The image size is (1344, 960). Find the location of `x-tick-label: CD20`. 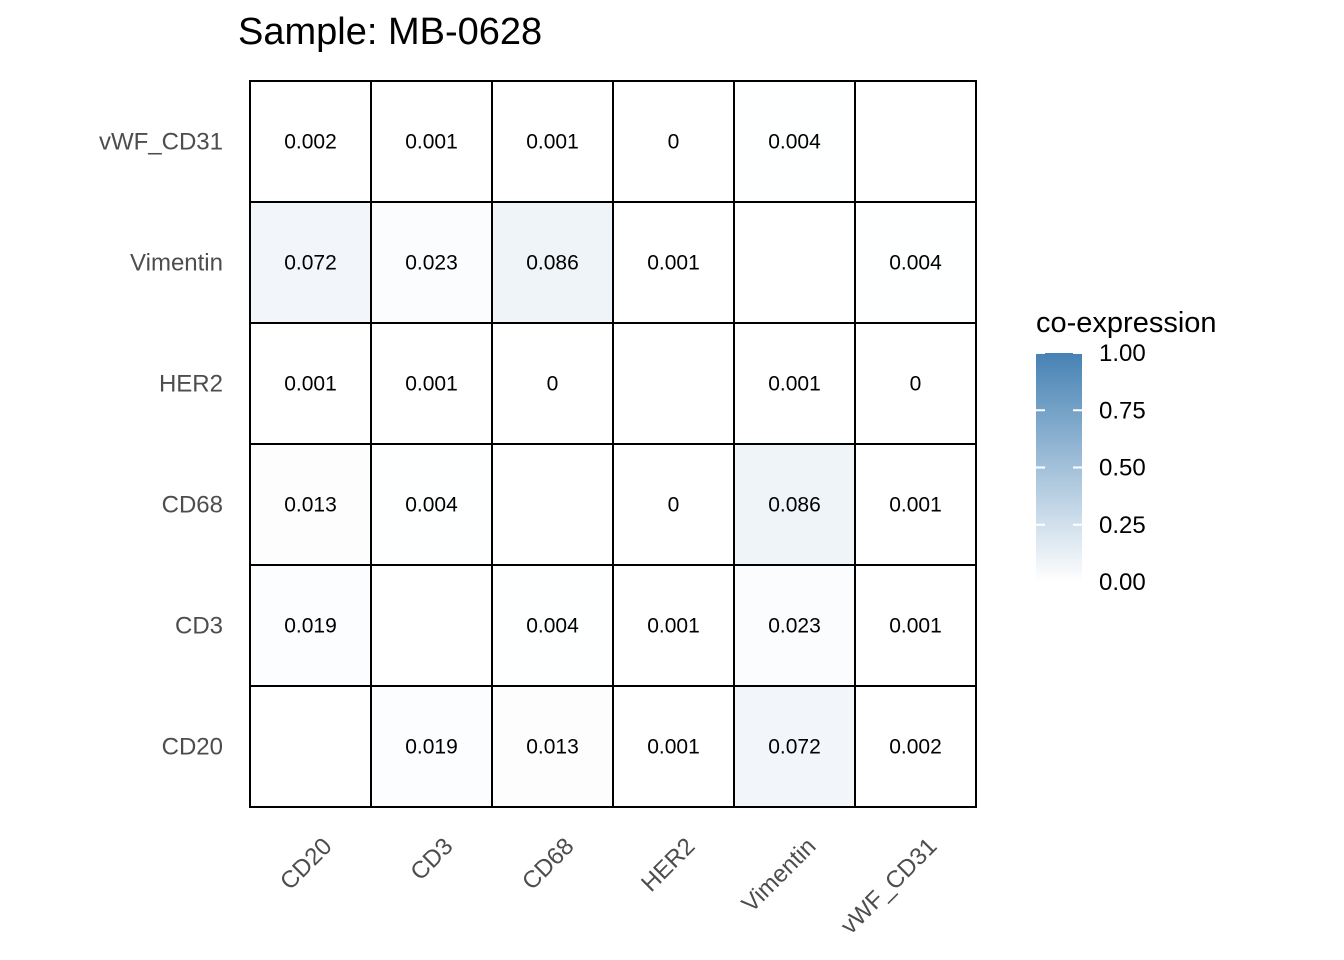

x-tick-label: CD20 is located at coordinates (306, 864).